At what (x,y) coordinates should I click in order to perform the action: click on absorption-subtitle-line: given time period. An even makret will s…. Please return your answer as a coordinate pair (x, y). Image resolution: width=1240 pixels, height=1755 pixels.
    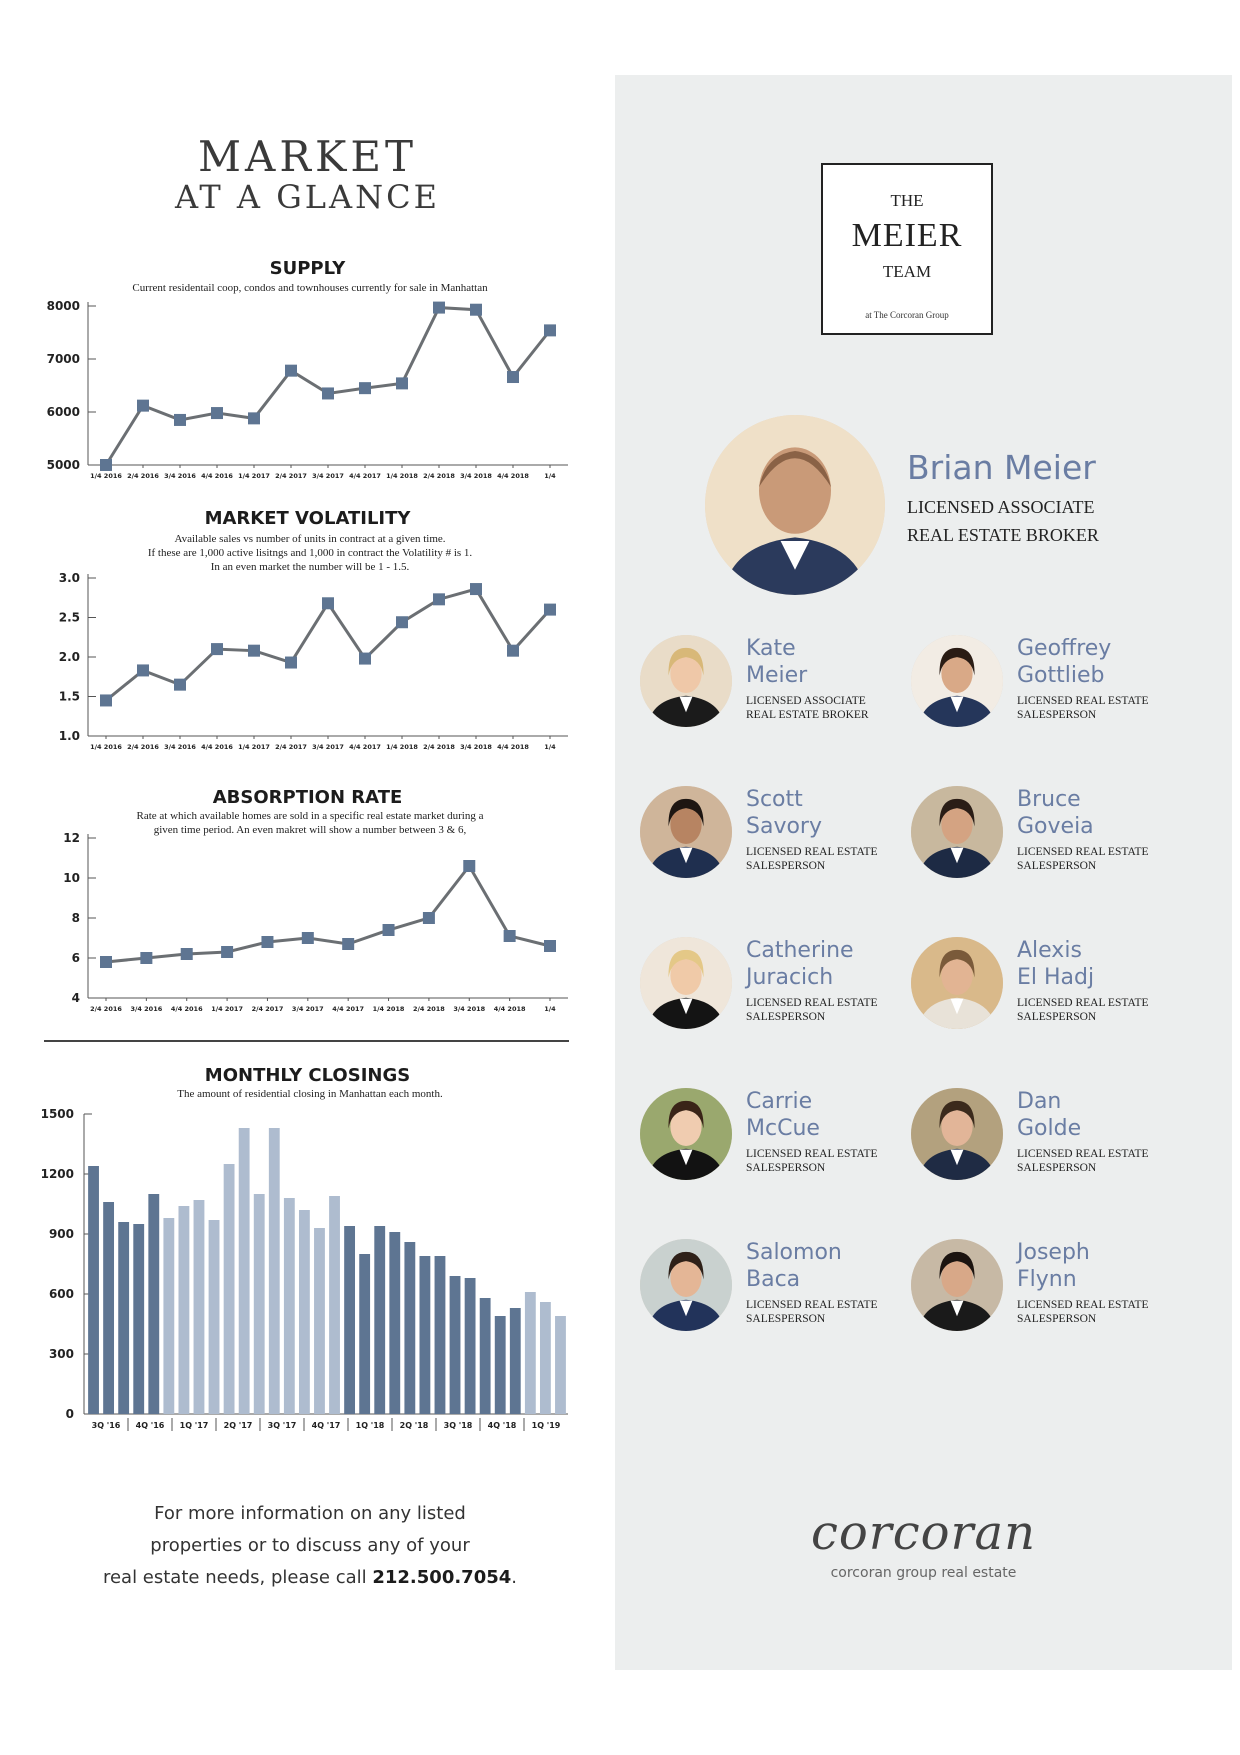
    Looking at the image, I should click on (310, 830).